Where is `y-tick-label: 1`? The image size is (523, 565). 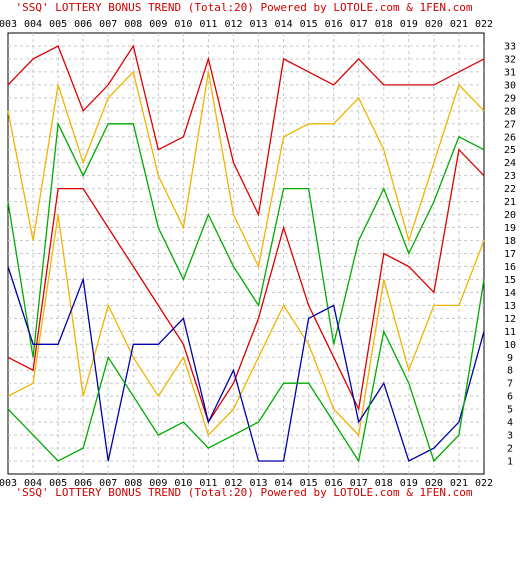 y-tick-label: 1 is located at coordinates (510, 462).